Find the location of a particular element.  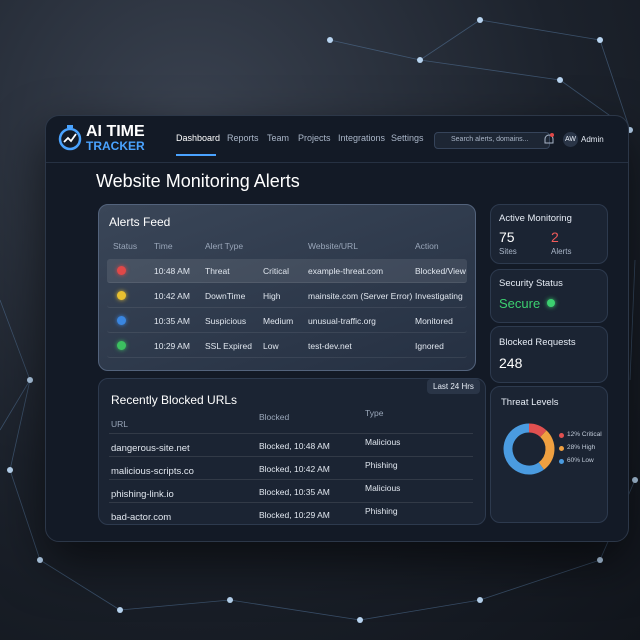

column-header: Blocked is located at coordinates (274, 417).